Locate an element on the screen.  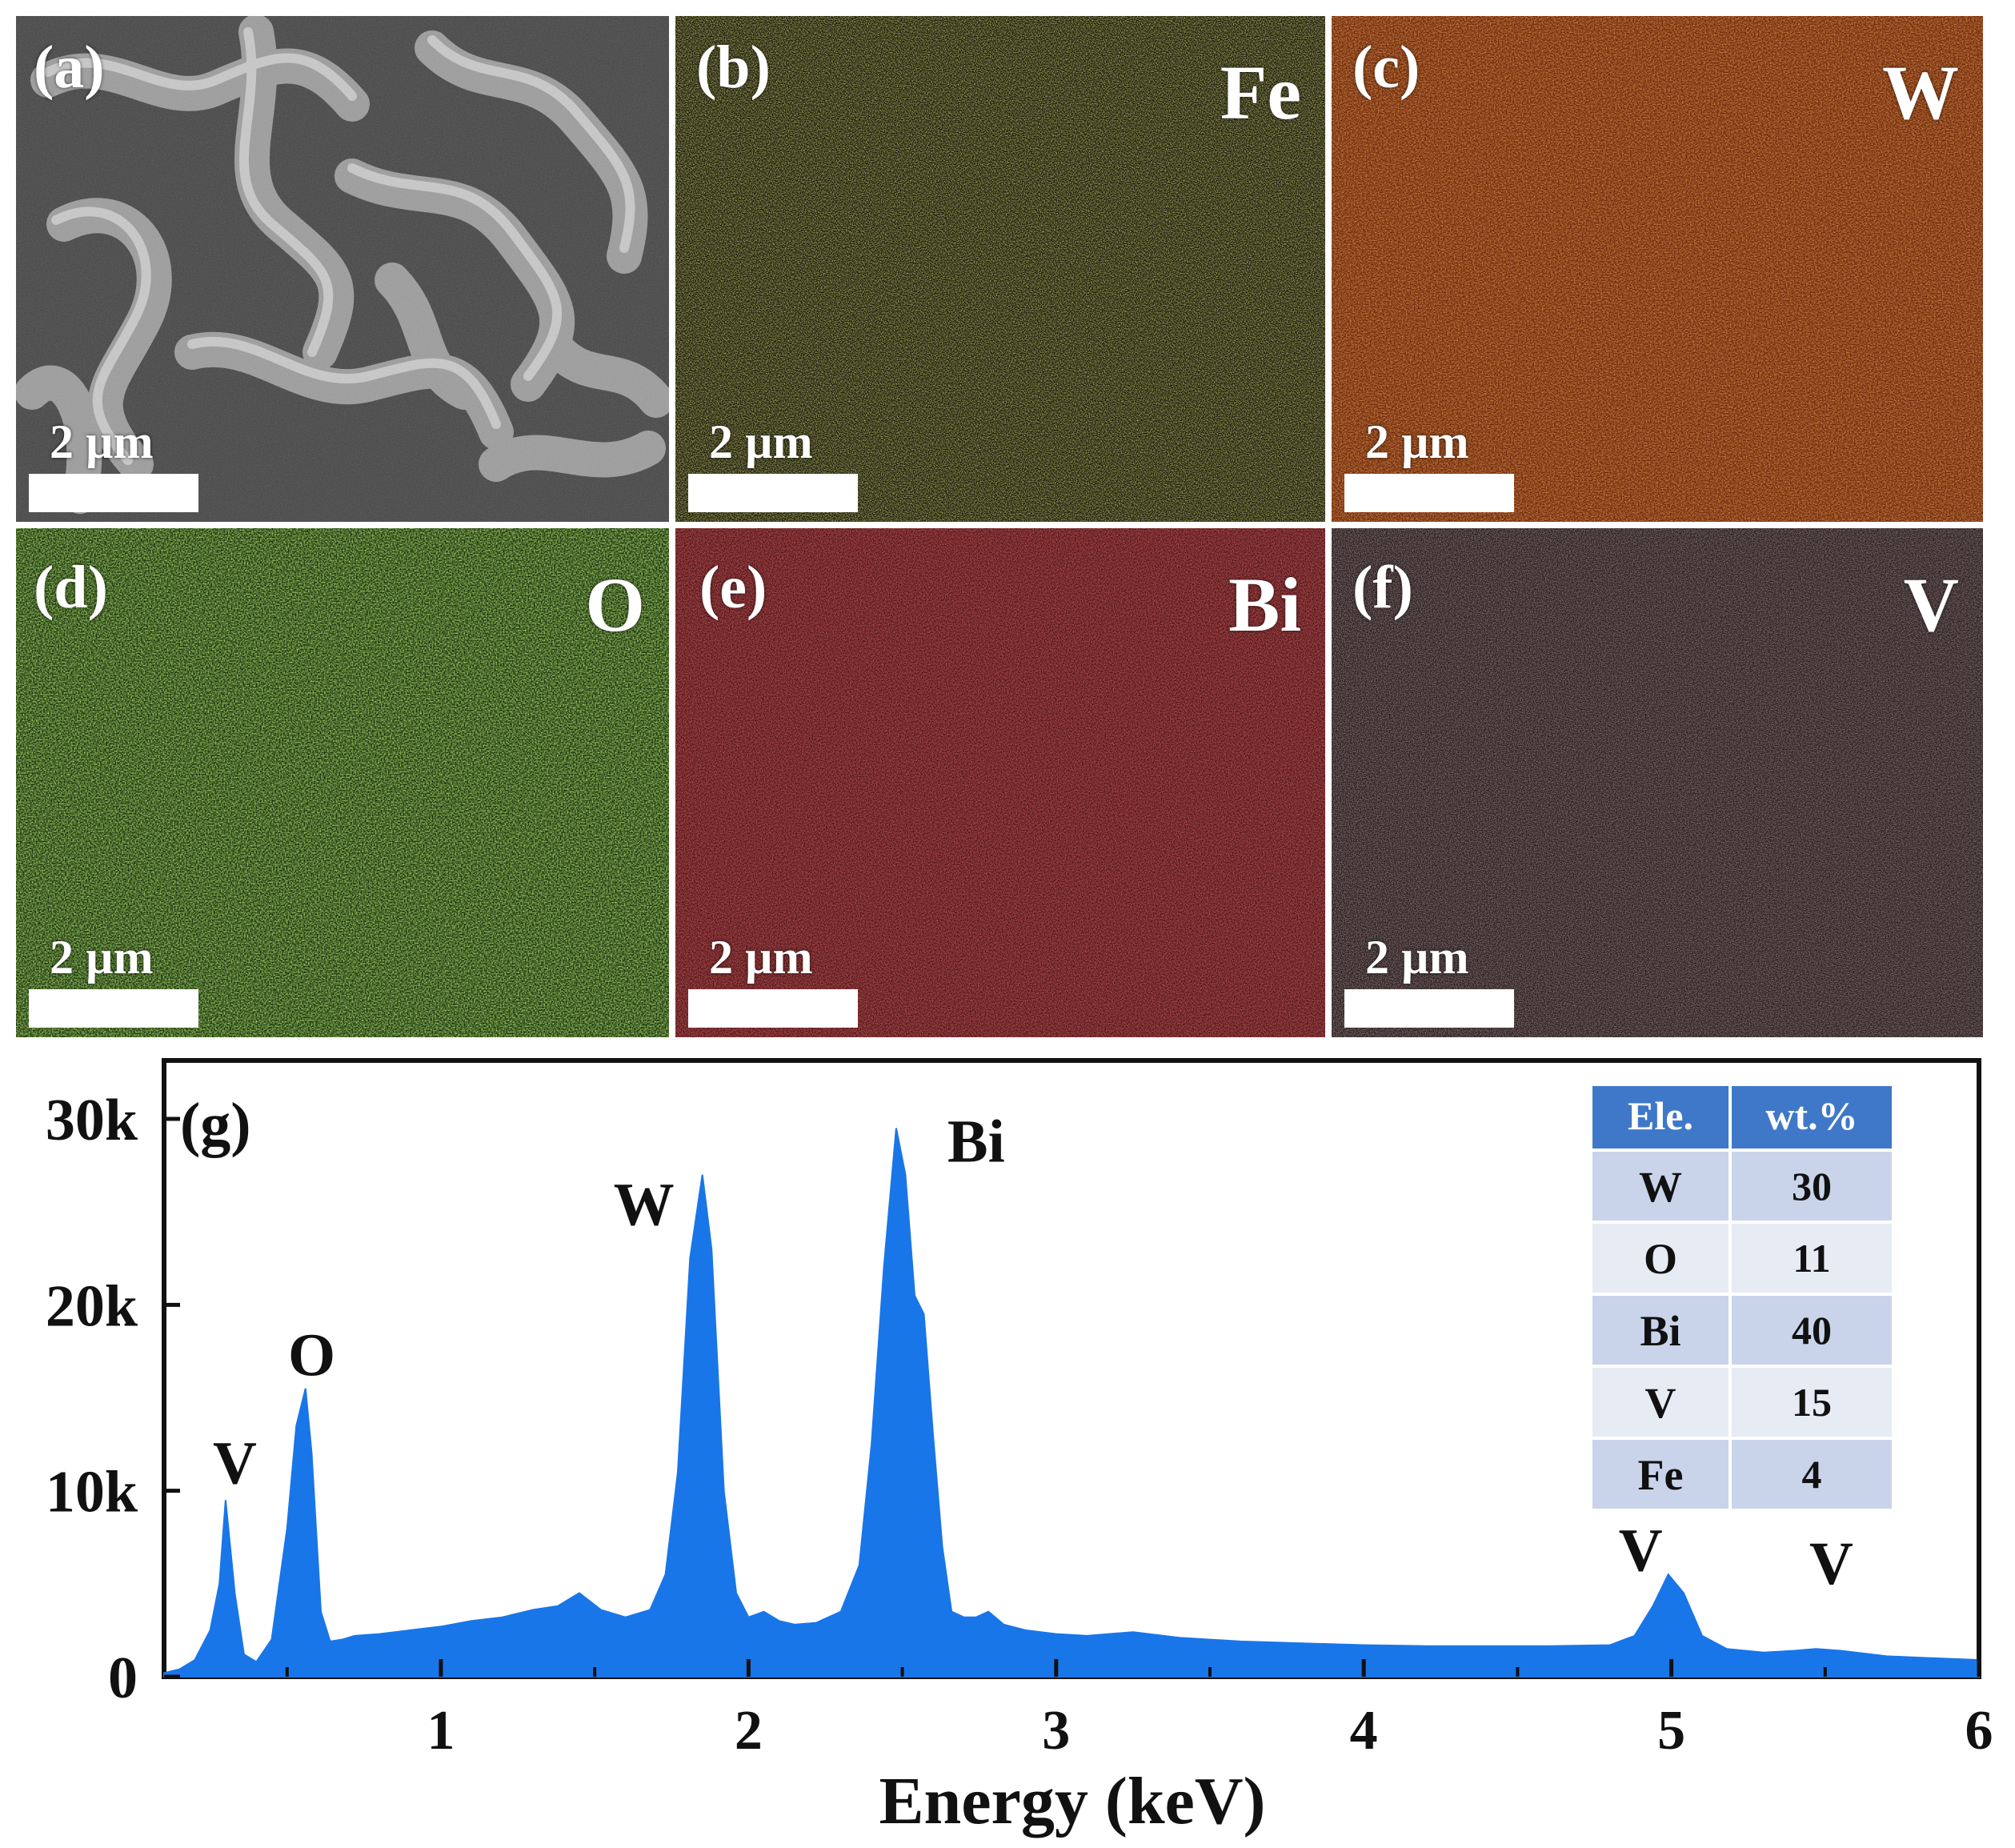
bi-elemental-map is located at coordinates (1000, 782).